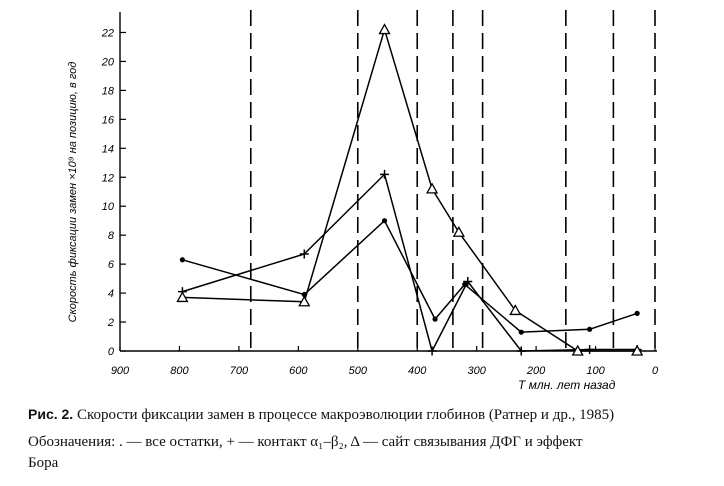  I want to click on y-tick-label: 8, so click(111, 236).